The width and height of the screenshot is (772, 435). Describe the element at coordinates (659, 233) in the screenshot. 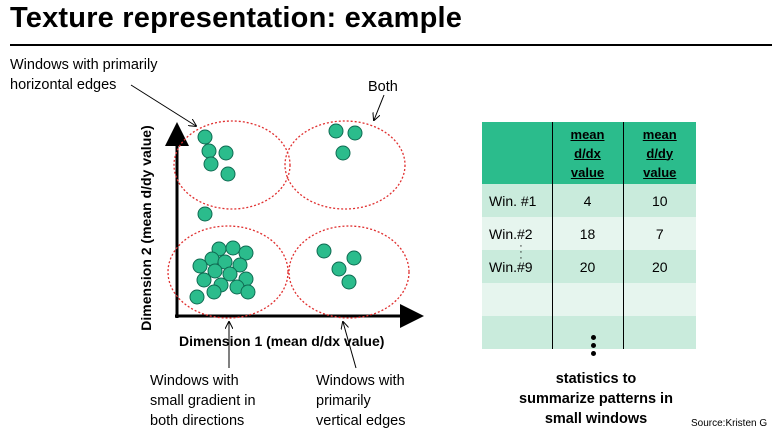

I see `table-cell: 7` at that location.